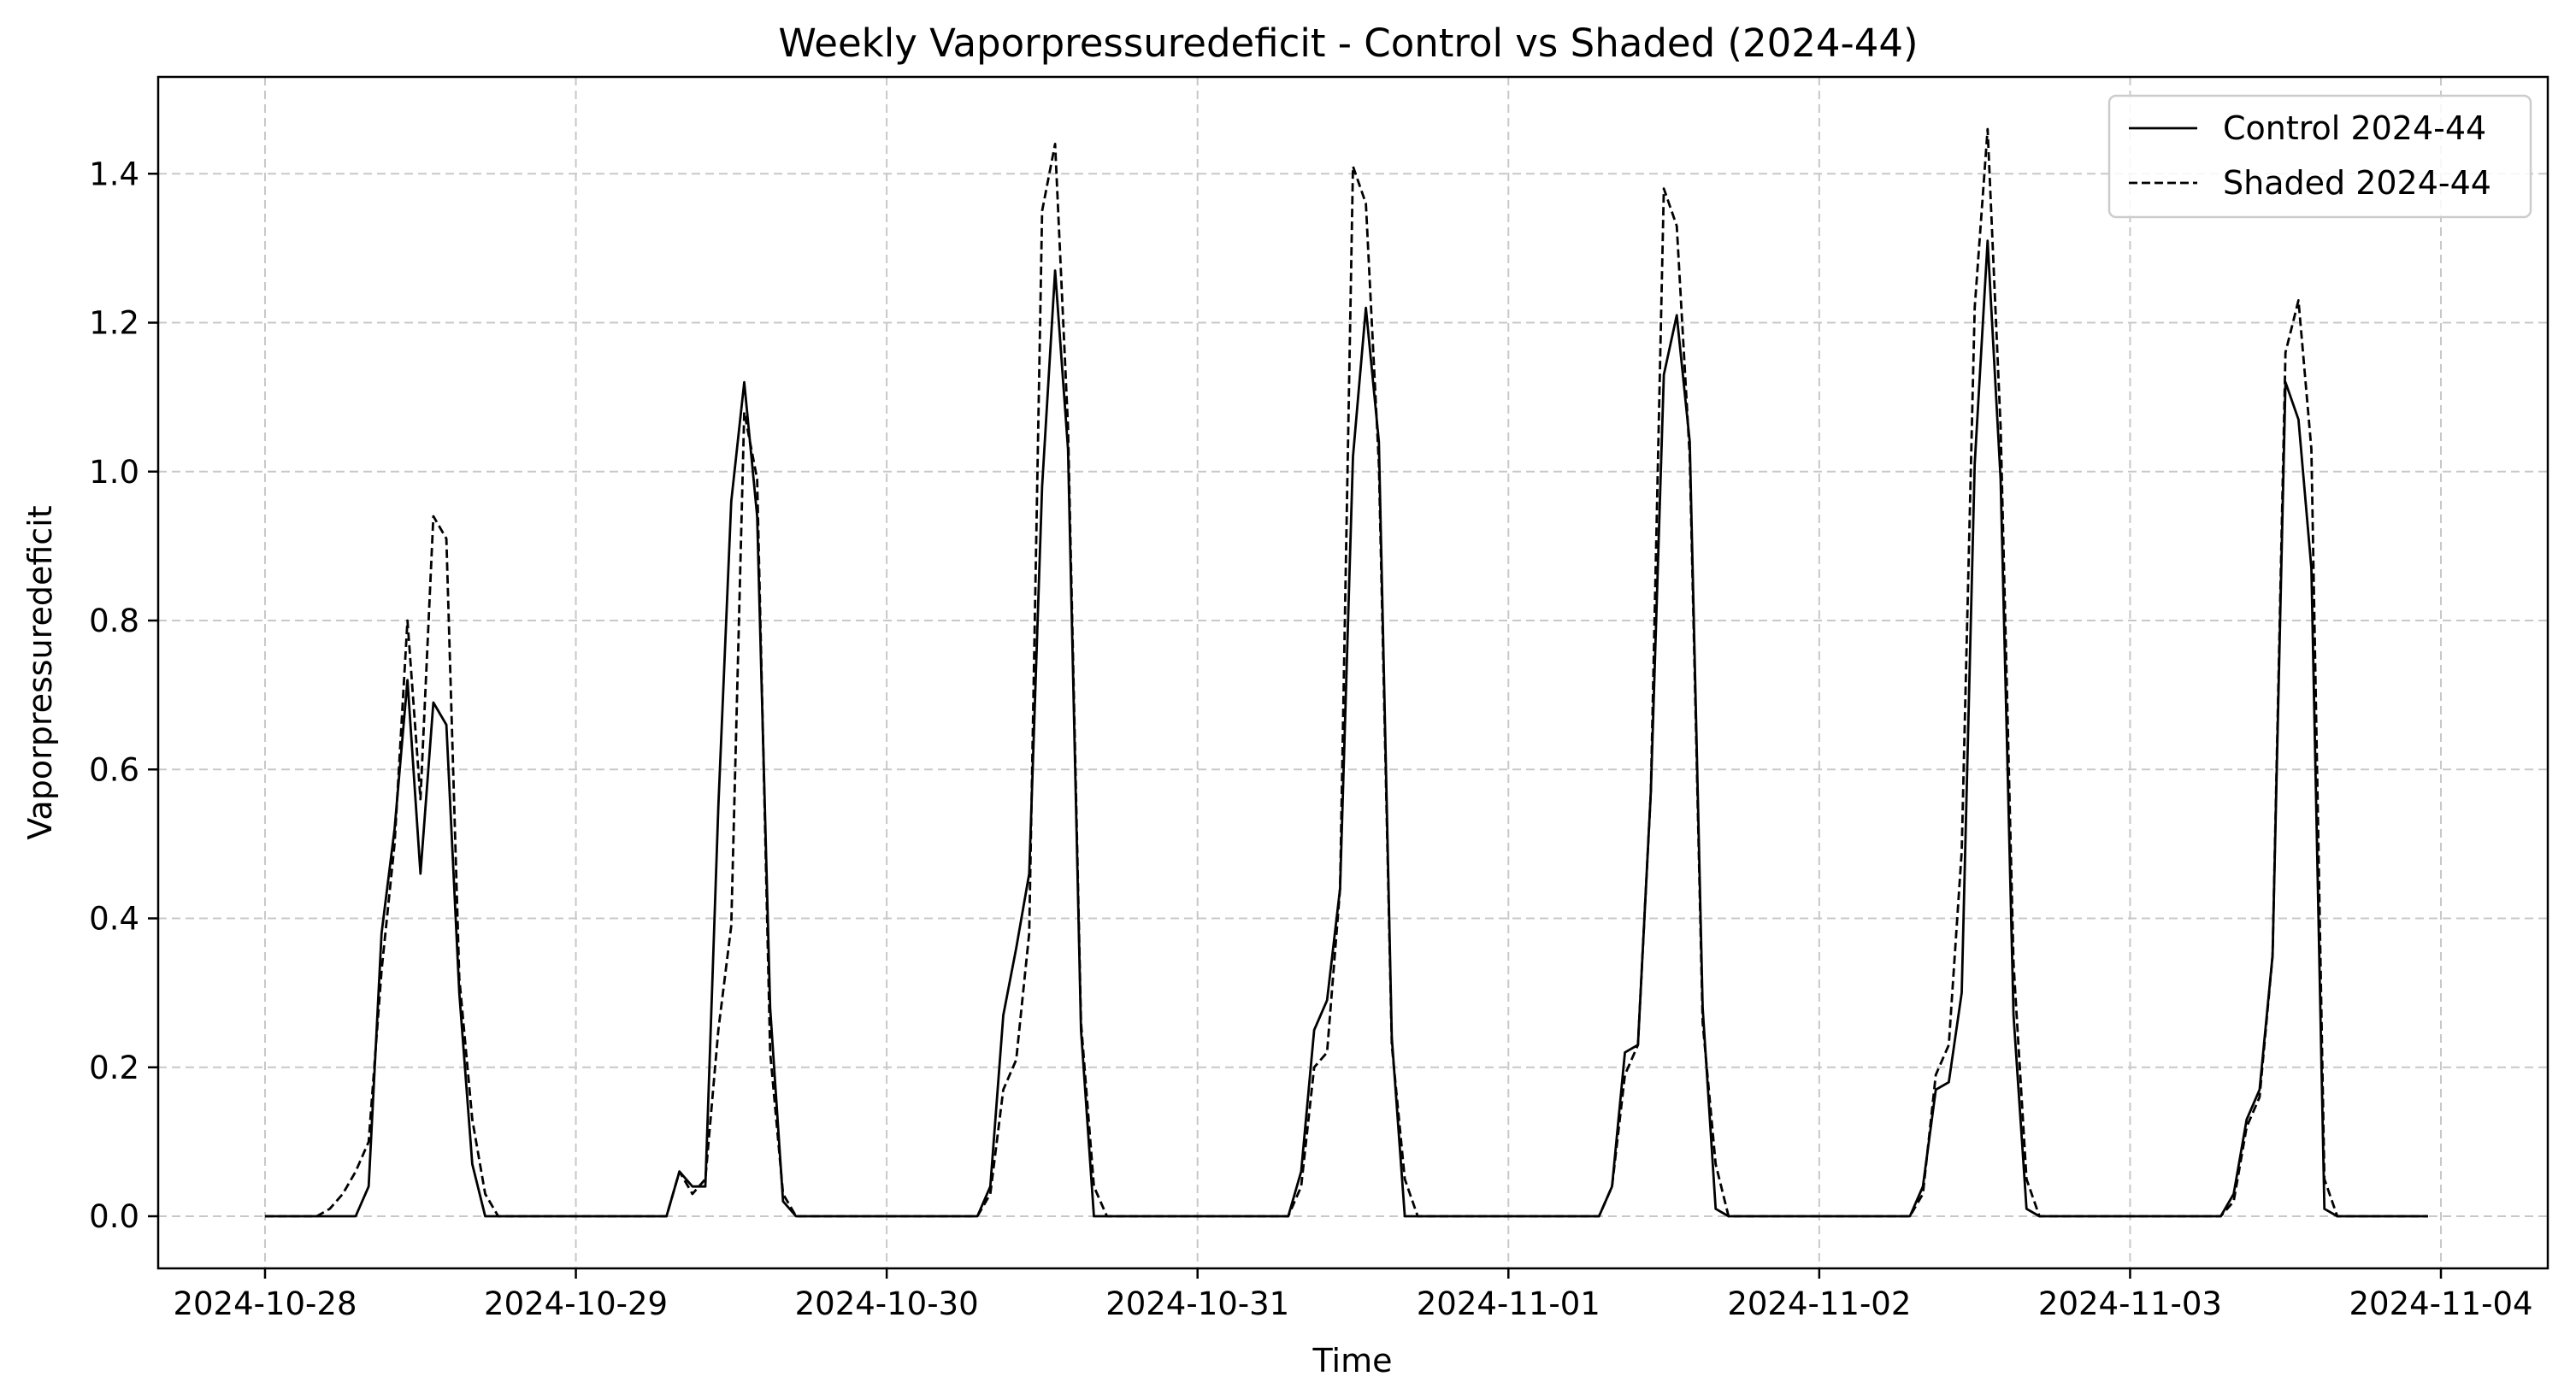  Describe the element at coordinates (114, 1216) in the screenshot. I see `y-tick-label: 0.0` at that location.